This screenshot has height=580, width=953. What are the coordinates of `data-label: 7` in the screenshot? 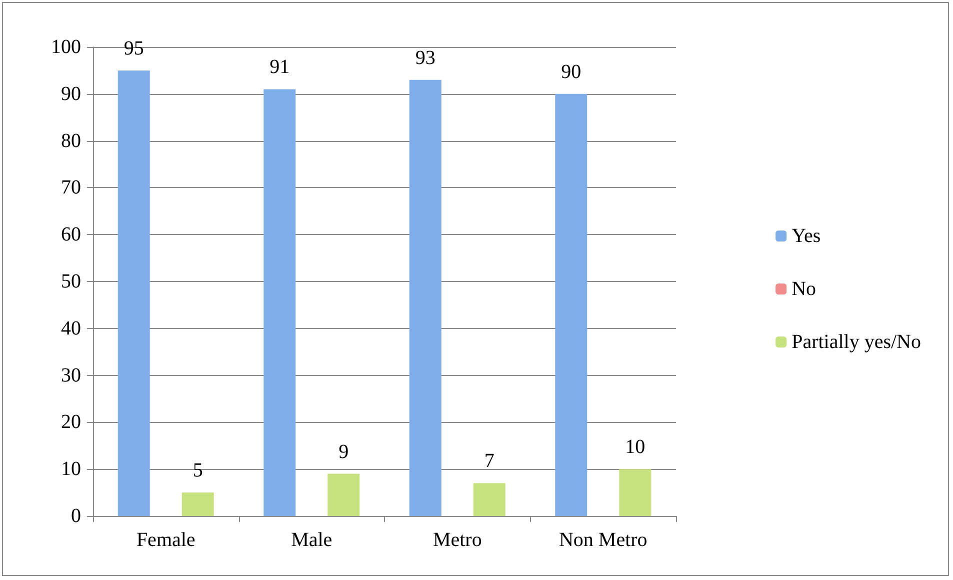 It's located at (489, 461).